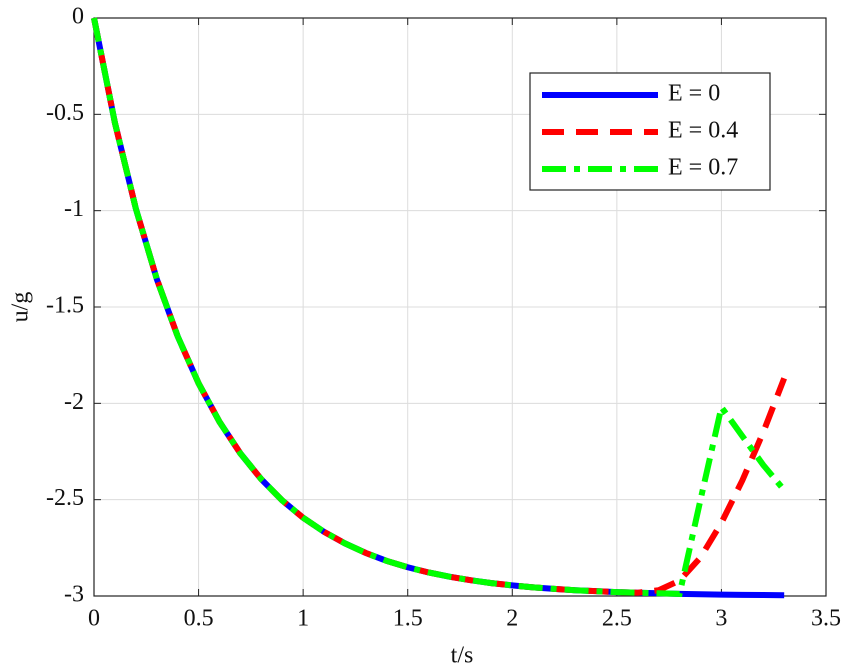  What do you see at coordinates (721, 619) in the screenshot?
I see `x-tick-label: 3` at bounding box center [721, 619].